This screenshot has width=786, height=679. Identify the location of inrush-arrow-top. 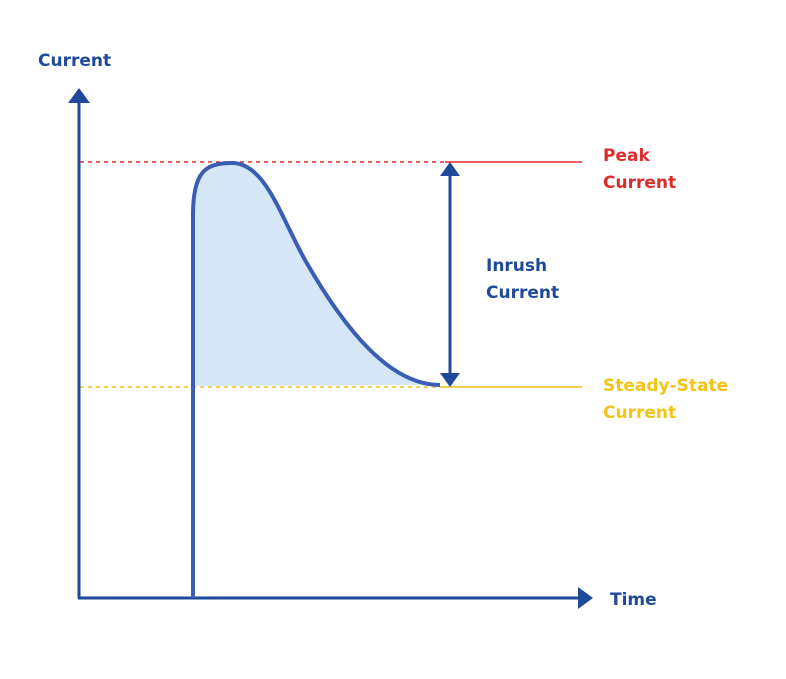
(450, 169).